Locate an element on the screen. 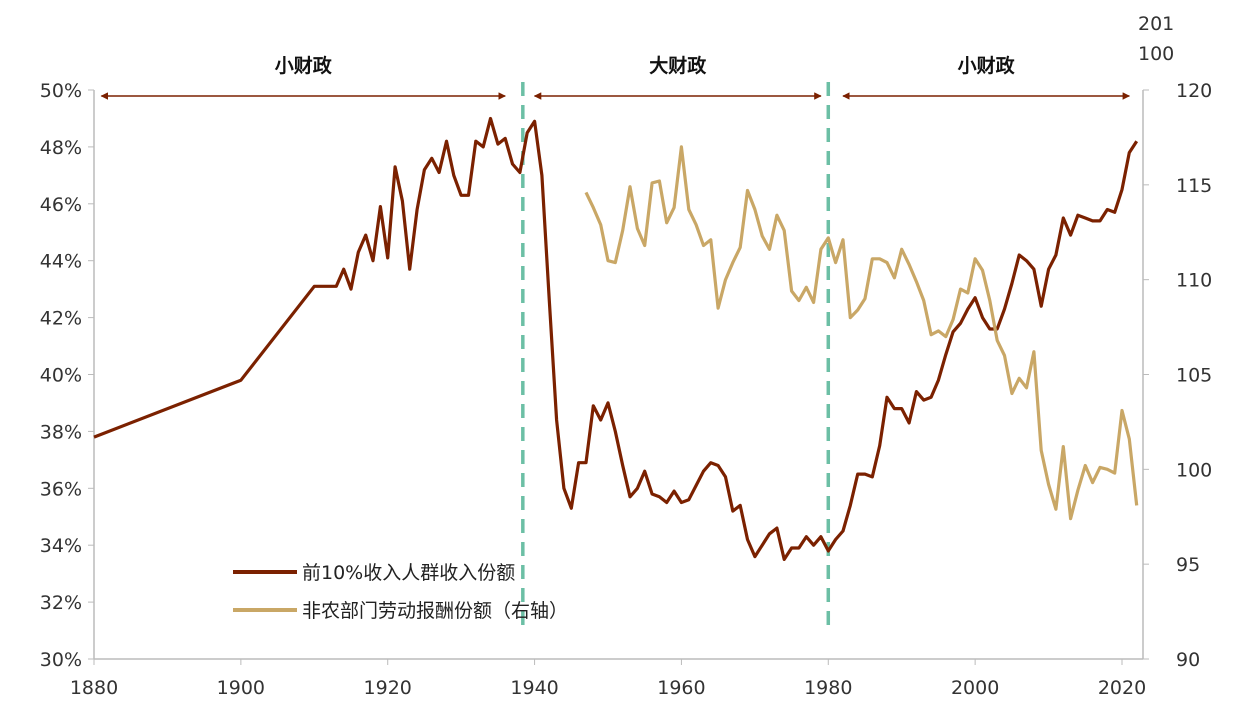 The height and width of the screenshot is (718, 1236). left-tick-label: 50% is located at coordinates (61, 91).